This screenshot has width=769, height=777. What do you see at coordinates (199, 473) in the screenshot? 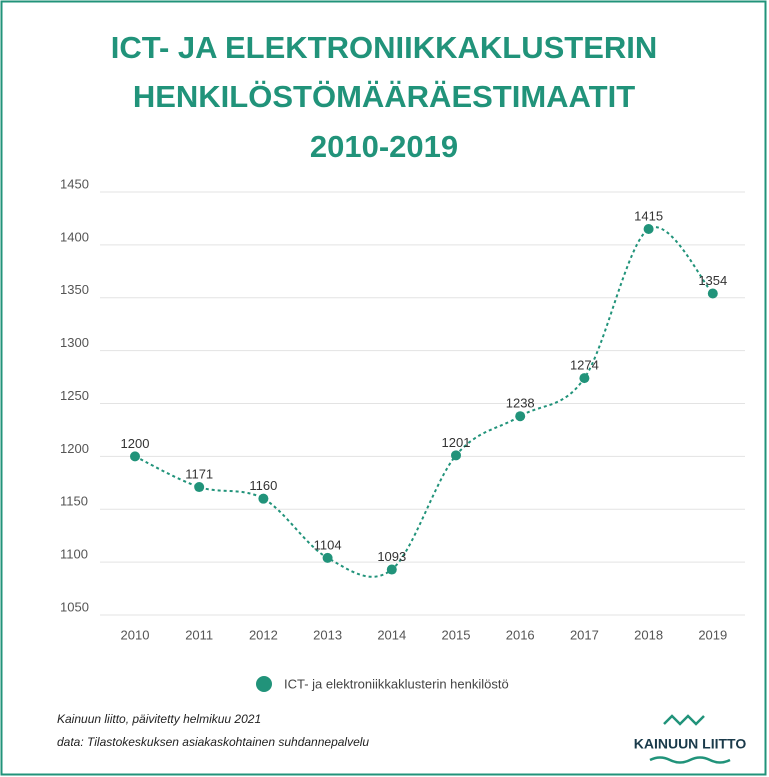
I see `data-label: 1171` at bounding box center [199, 473].